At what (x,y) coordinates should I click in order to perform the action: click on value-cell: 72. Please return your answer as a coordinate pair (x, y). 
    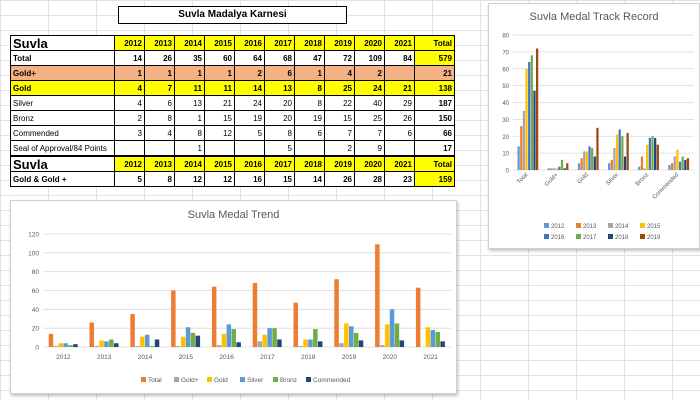
    Looking at the image, I should click on (339, 58).